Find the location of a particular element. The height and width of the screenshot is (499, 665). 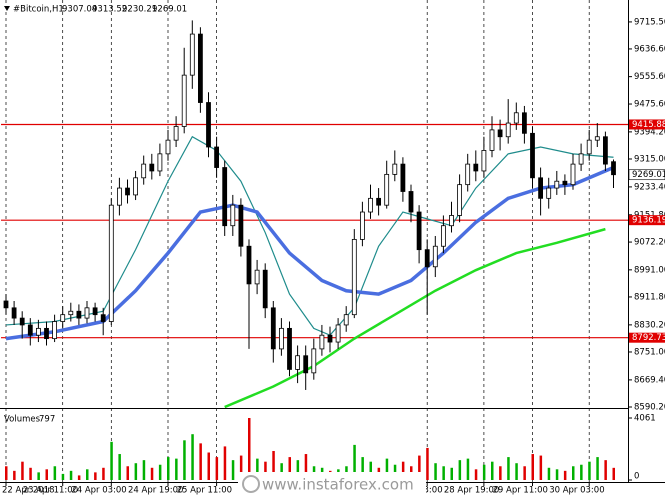

volume-tick-label: 0 is located at coordinates (636, 477).